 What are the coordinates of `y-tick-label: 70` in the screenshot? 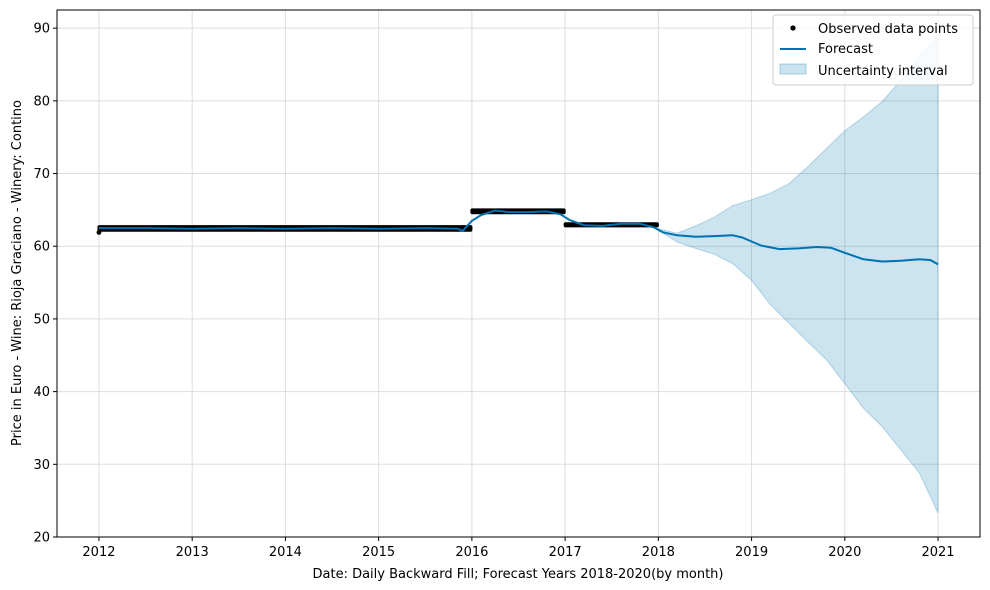 It's located at (41, 174).